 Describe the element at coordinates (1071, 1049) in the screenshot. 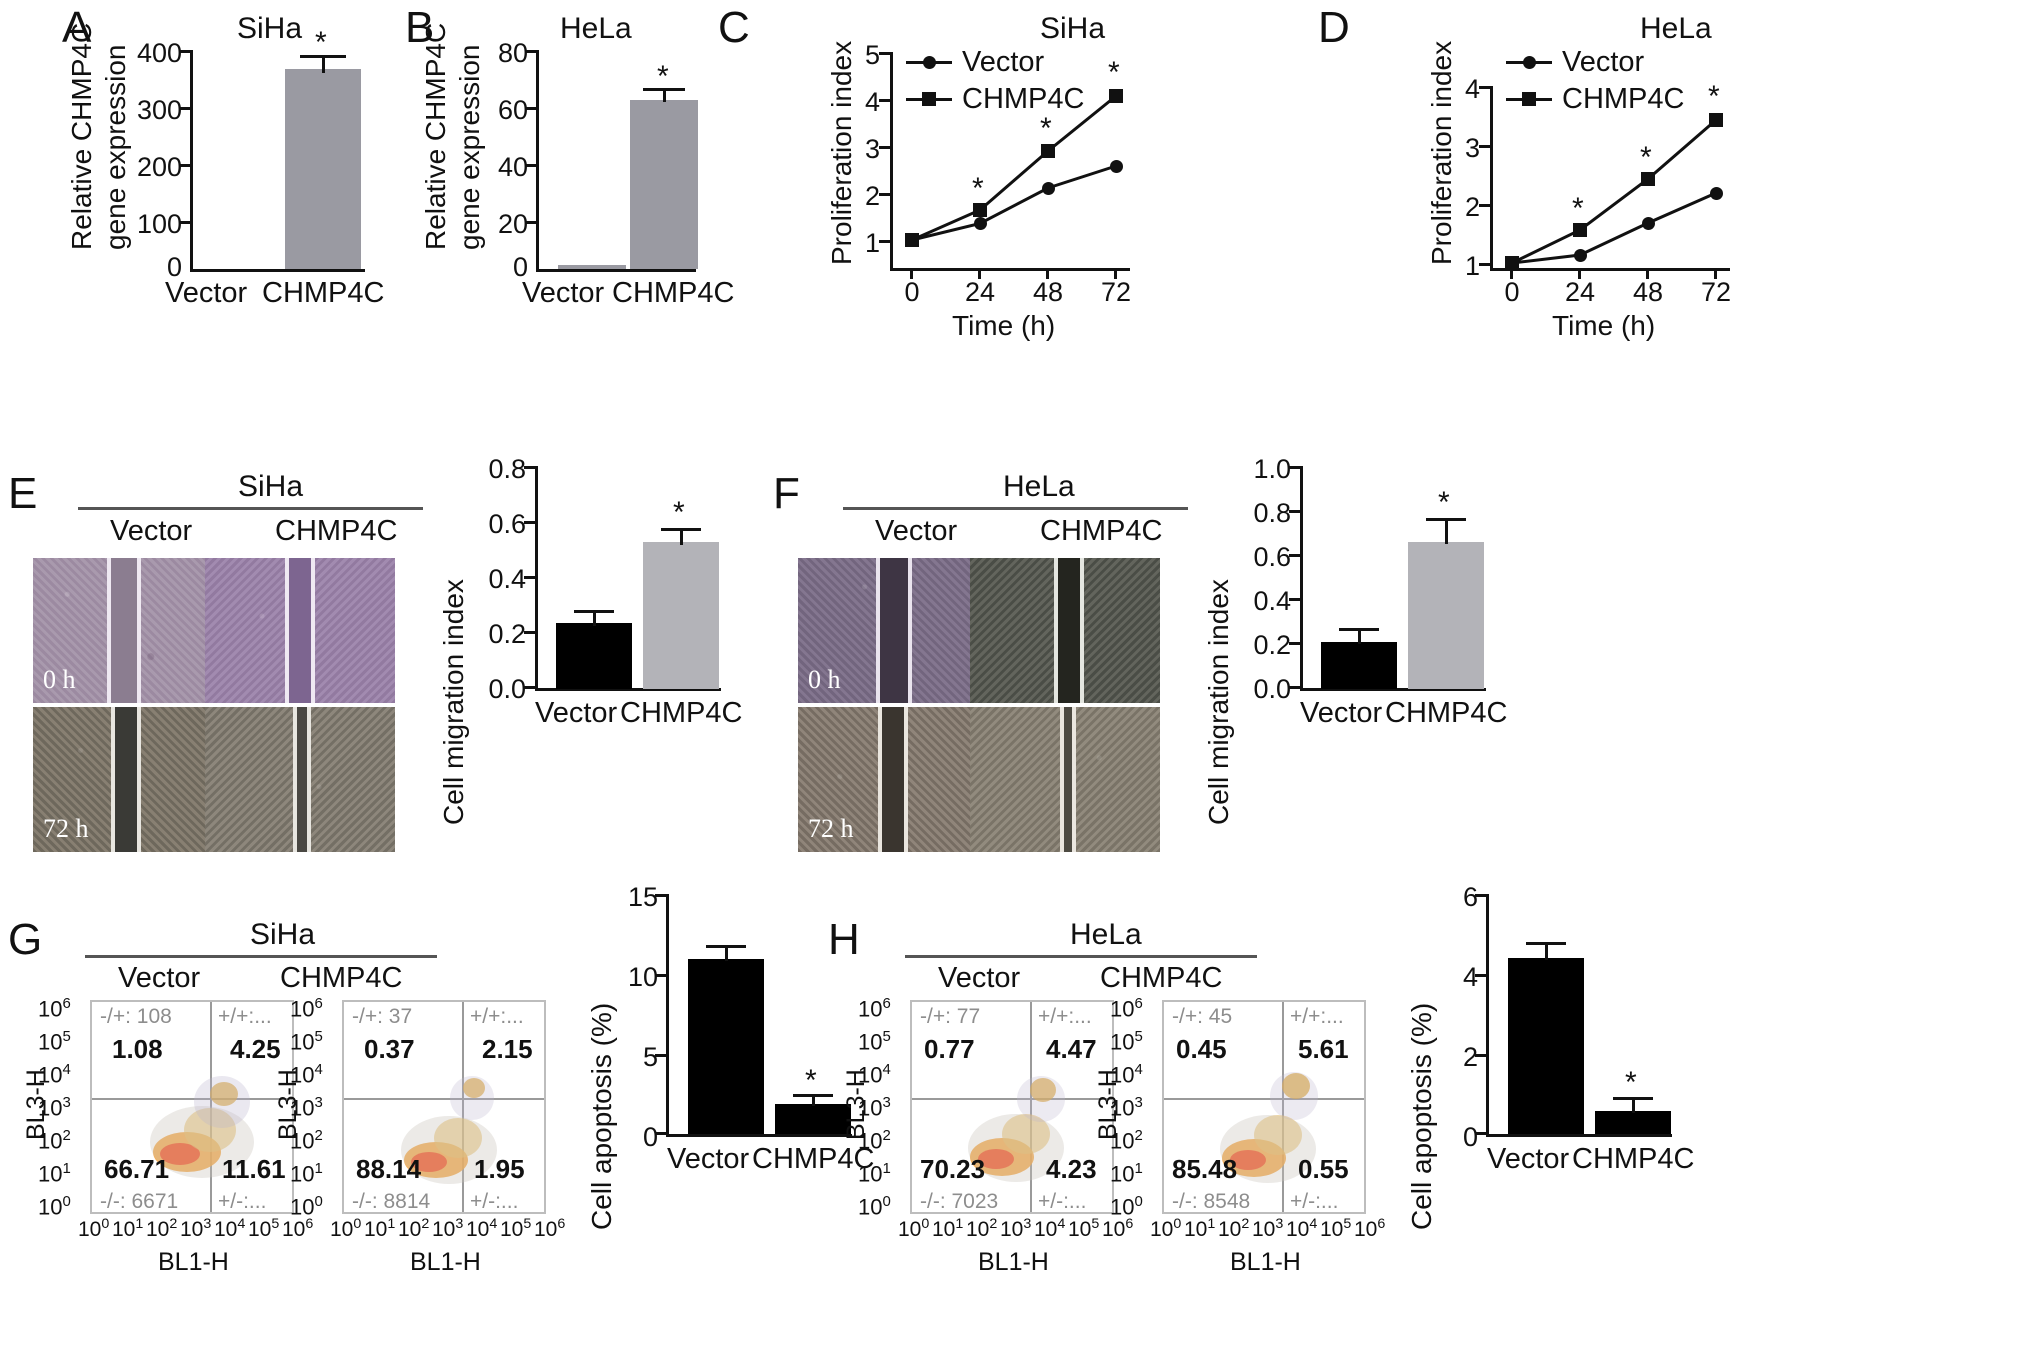

I see `panel-h-plot1-pct-ur: 4.47` at that location.